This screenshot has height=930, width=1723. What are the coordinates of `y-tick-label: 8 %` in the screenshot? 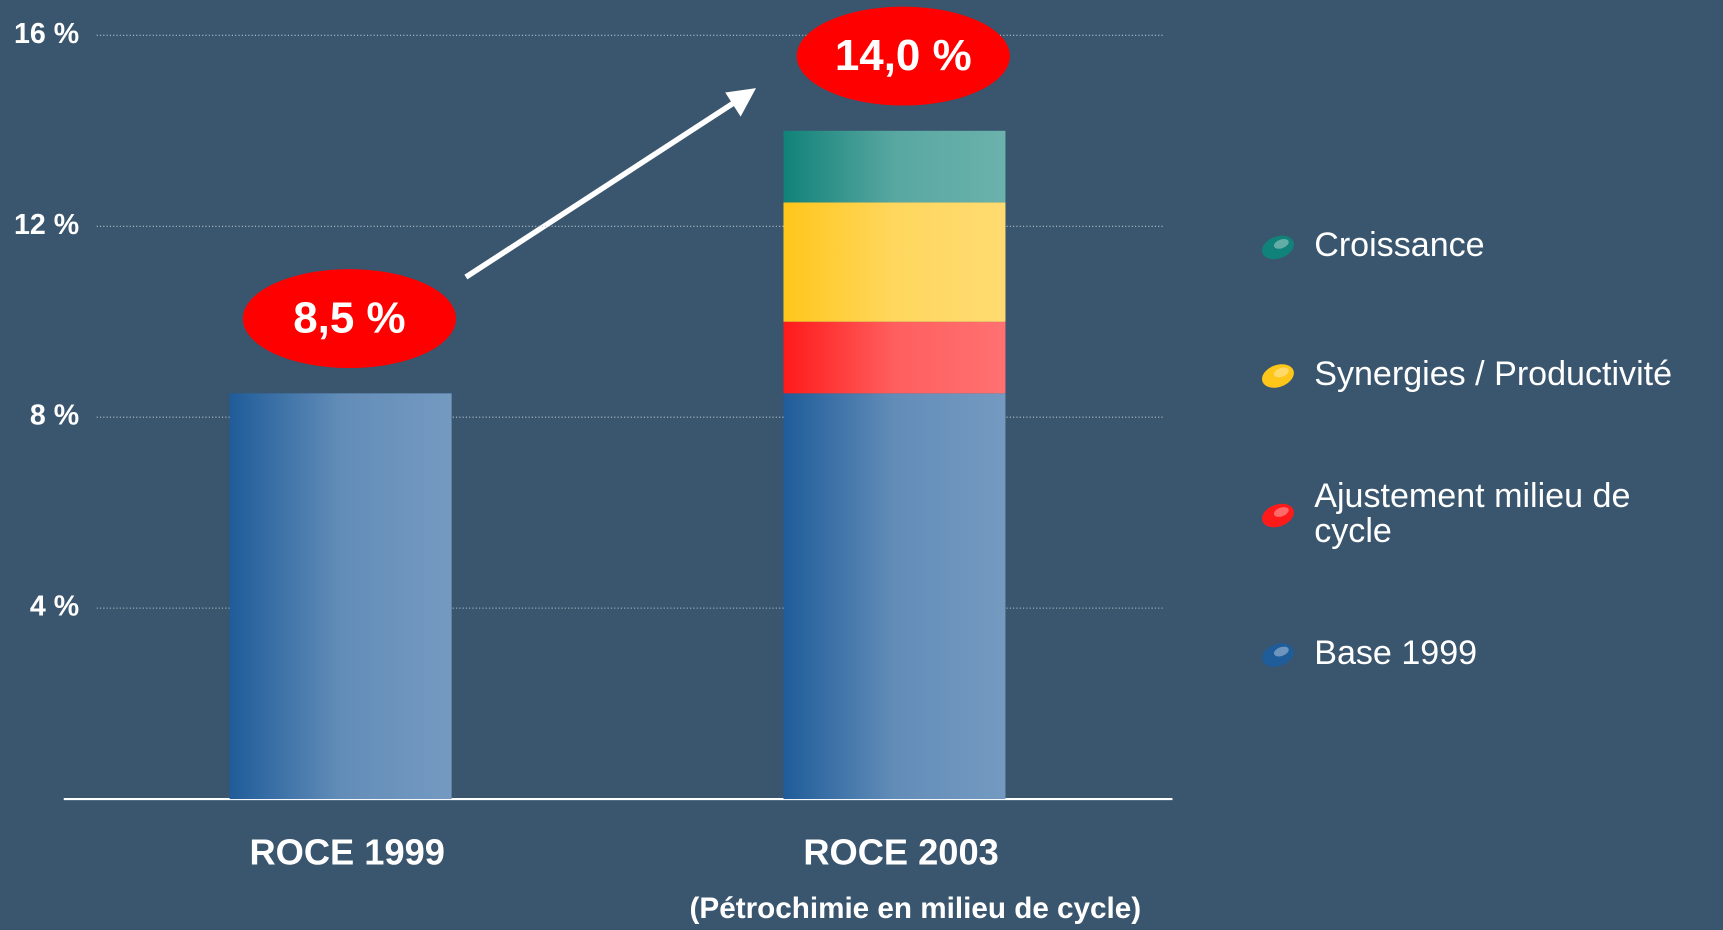 It's located at (54, 416).